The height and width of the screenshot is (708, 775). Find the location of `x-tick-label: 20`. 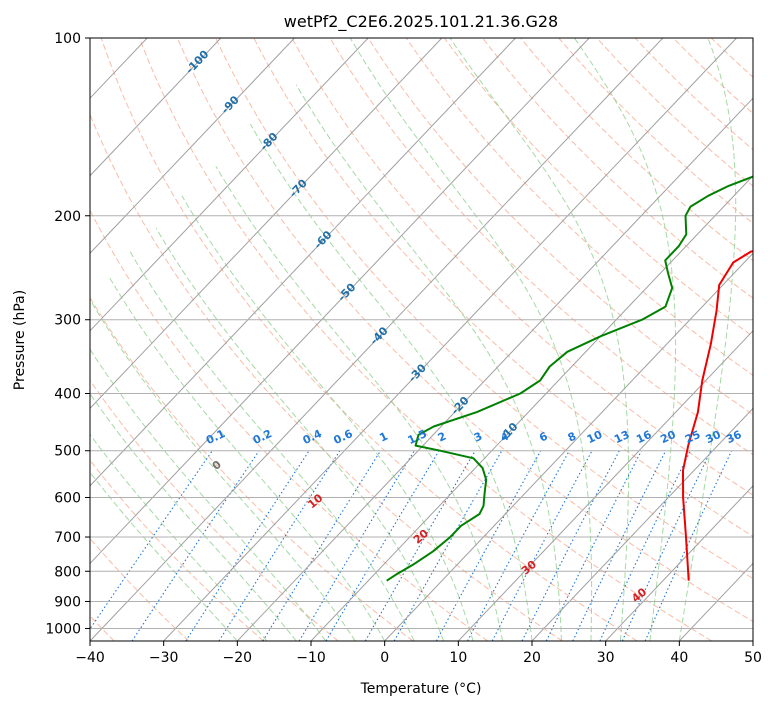

x-tick-label: 20 is located at coordinates (532, 658).